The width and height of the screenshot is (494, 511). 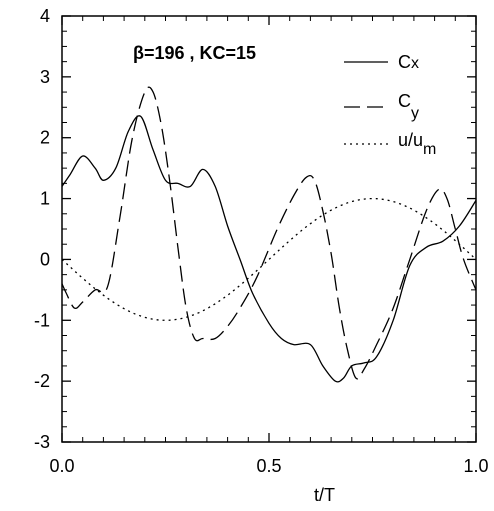 I want to click on x-tick-label: 1.0, so click(x=475, y=466).